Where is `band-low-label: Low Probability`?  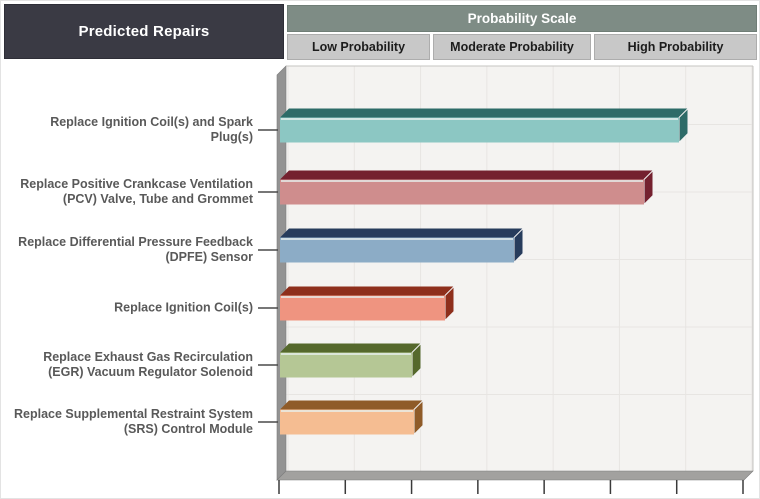
band-low-label: Low Probability is located at coordinates (358, 47).